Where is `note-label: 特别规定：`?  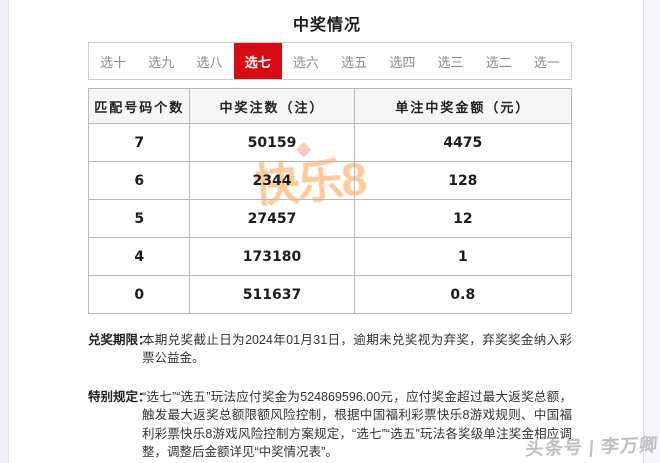 note-label: 特别规定： is located at coordinates (119, 397).